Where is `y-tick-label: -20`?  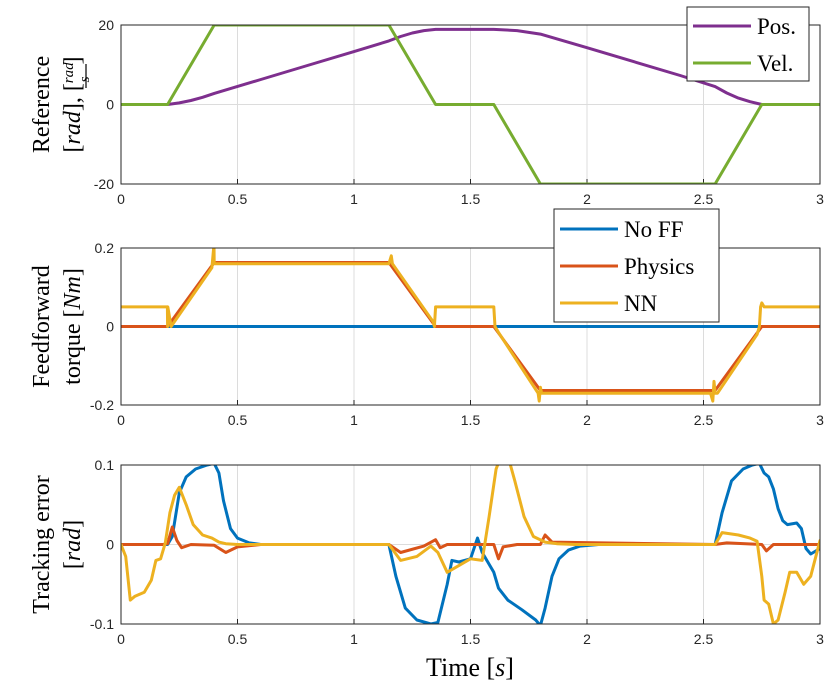
y-tick-label: -20 is located at coordinates (104, 184).